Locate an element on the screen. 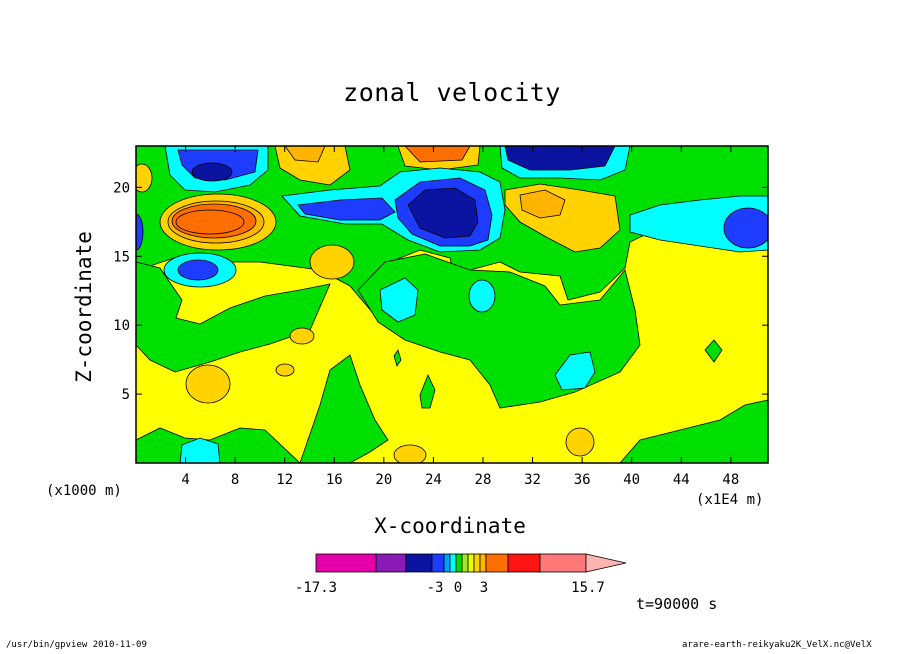 The width and height of the screenshot is (904, 654). colorbar-tick-label: 0 is located at coordinates (458, 588).